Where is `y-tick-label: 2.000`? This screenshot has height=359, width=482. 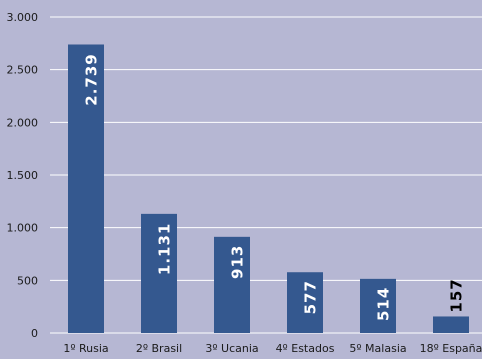 y-tick-label: 2.000 is located at coordinates (23, 122).